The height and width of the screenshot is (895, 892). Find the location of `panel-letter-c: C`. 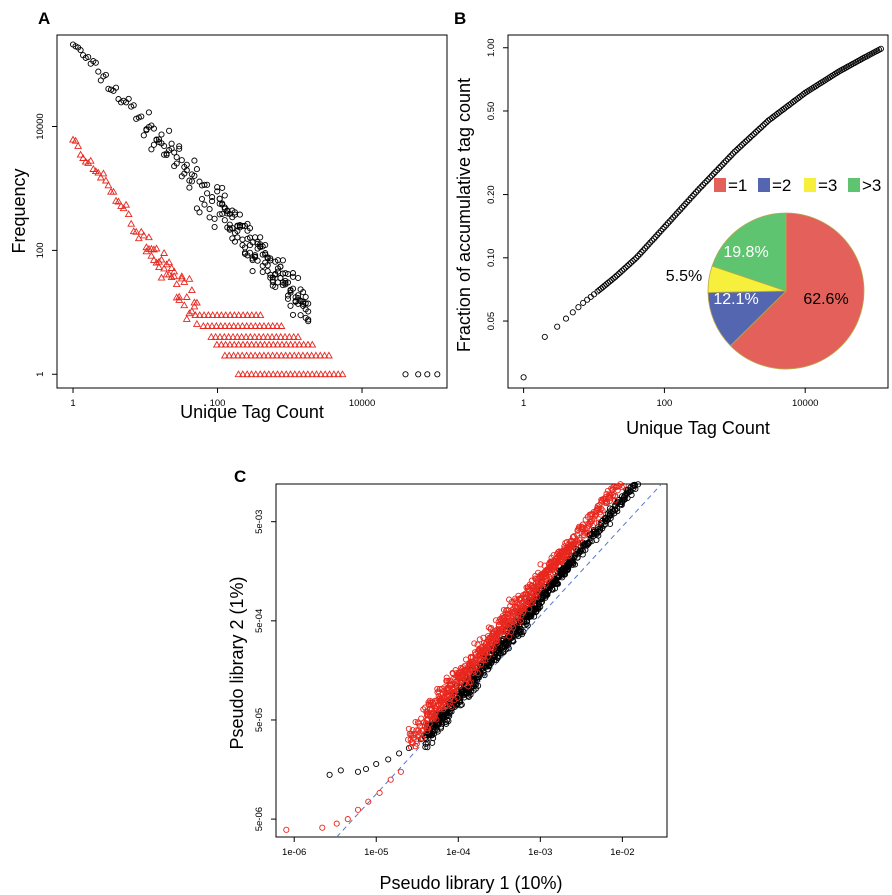

panel-letter-c: C is located at coordinates (240, 476).